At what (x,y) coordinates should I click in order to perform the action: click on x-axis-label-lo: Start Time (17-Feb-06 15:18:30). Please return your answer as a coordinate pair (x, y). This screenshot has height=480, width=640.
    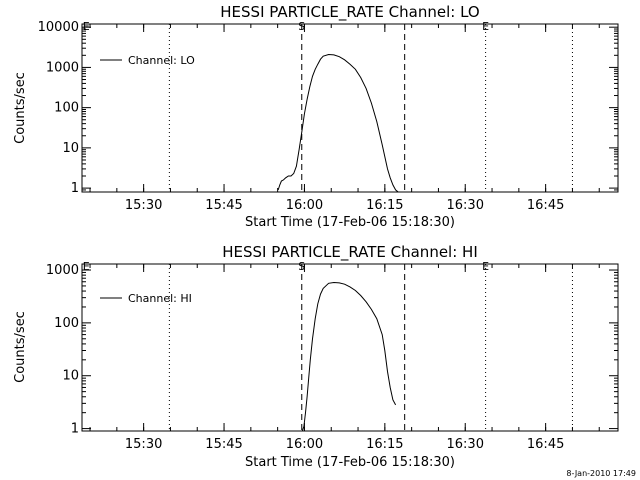
    Looking at the image, I should click on (350, 222).